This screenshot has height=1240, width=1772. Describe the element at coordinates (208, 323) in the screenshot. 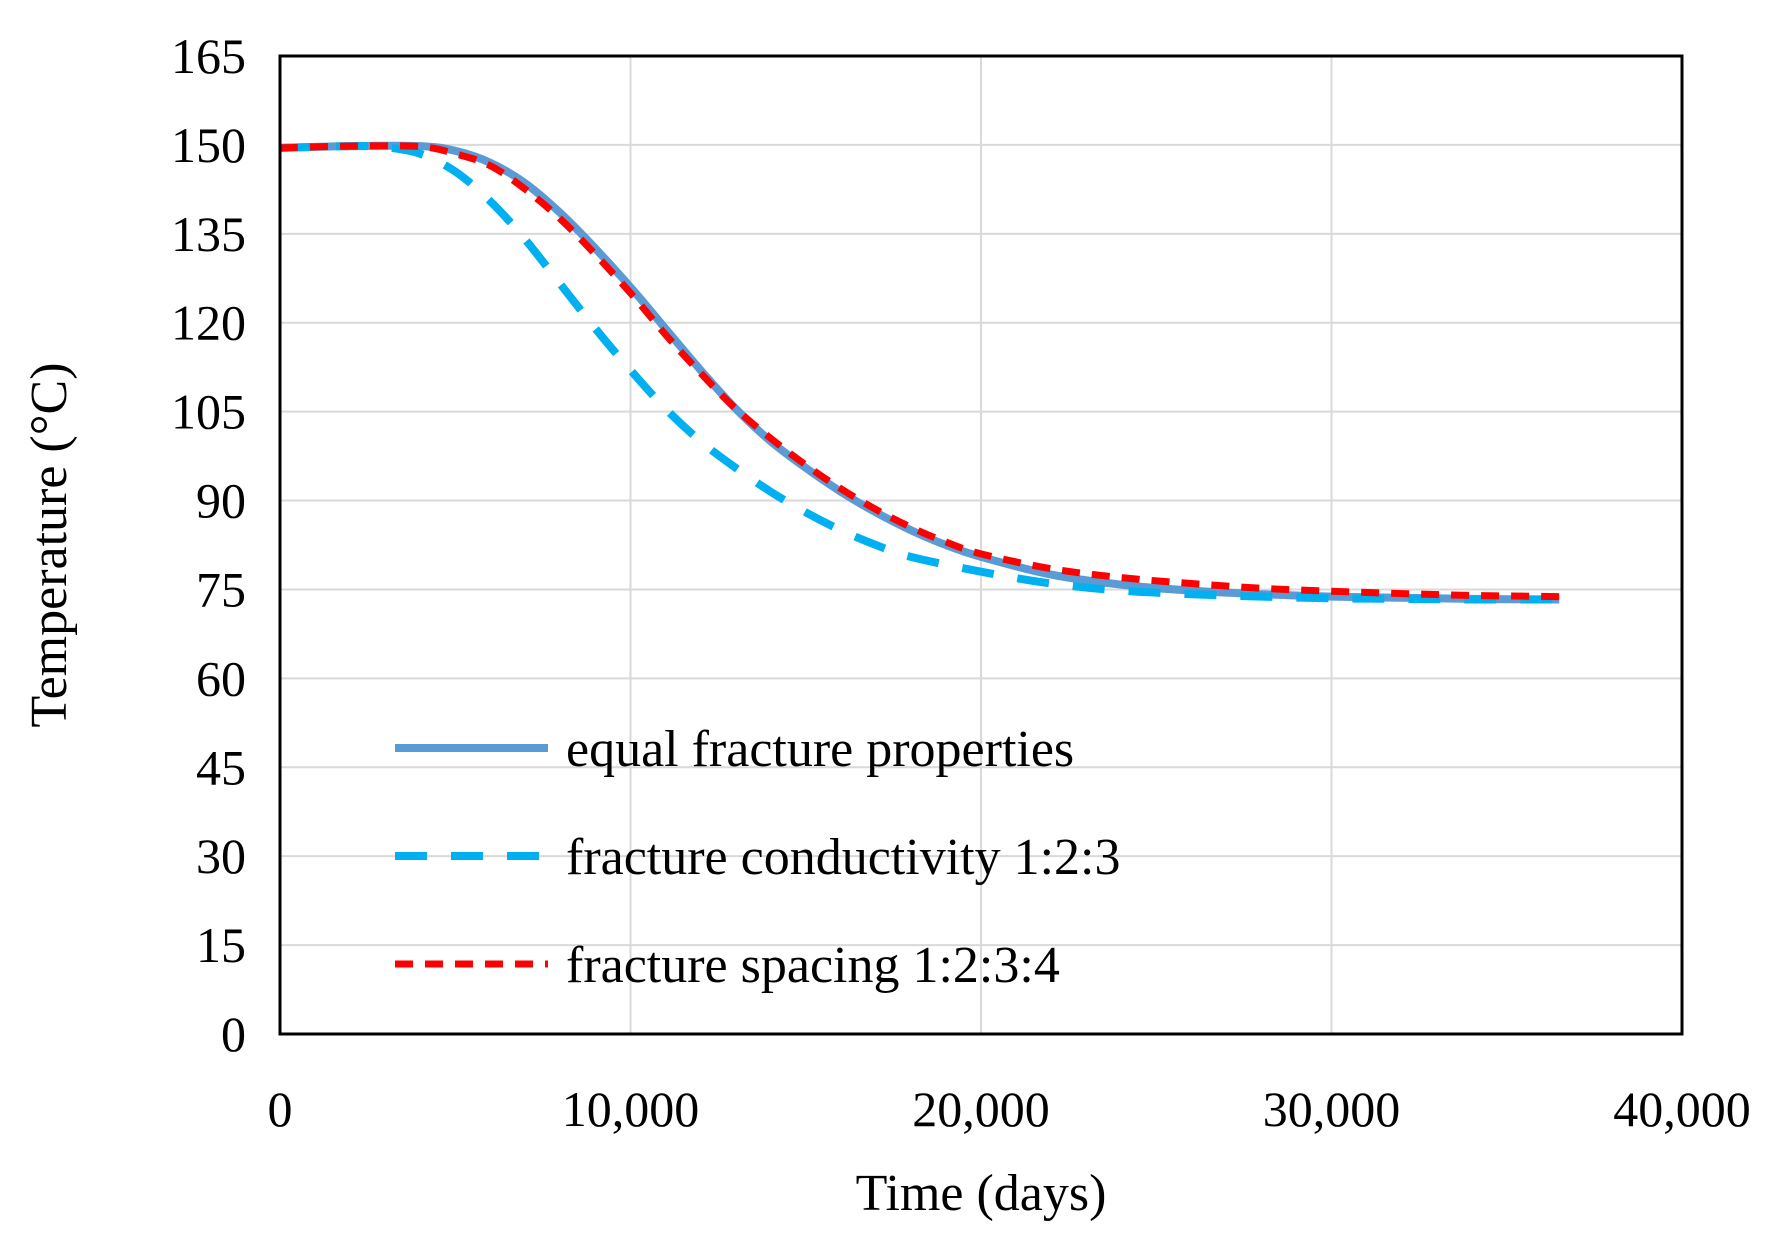

I see `y-tick-label: 120` at that location.